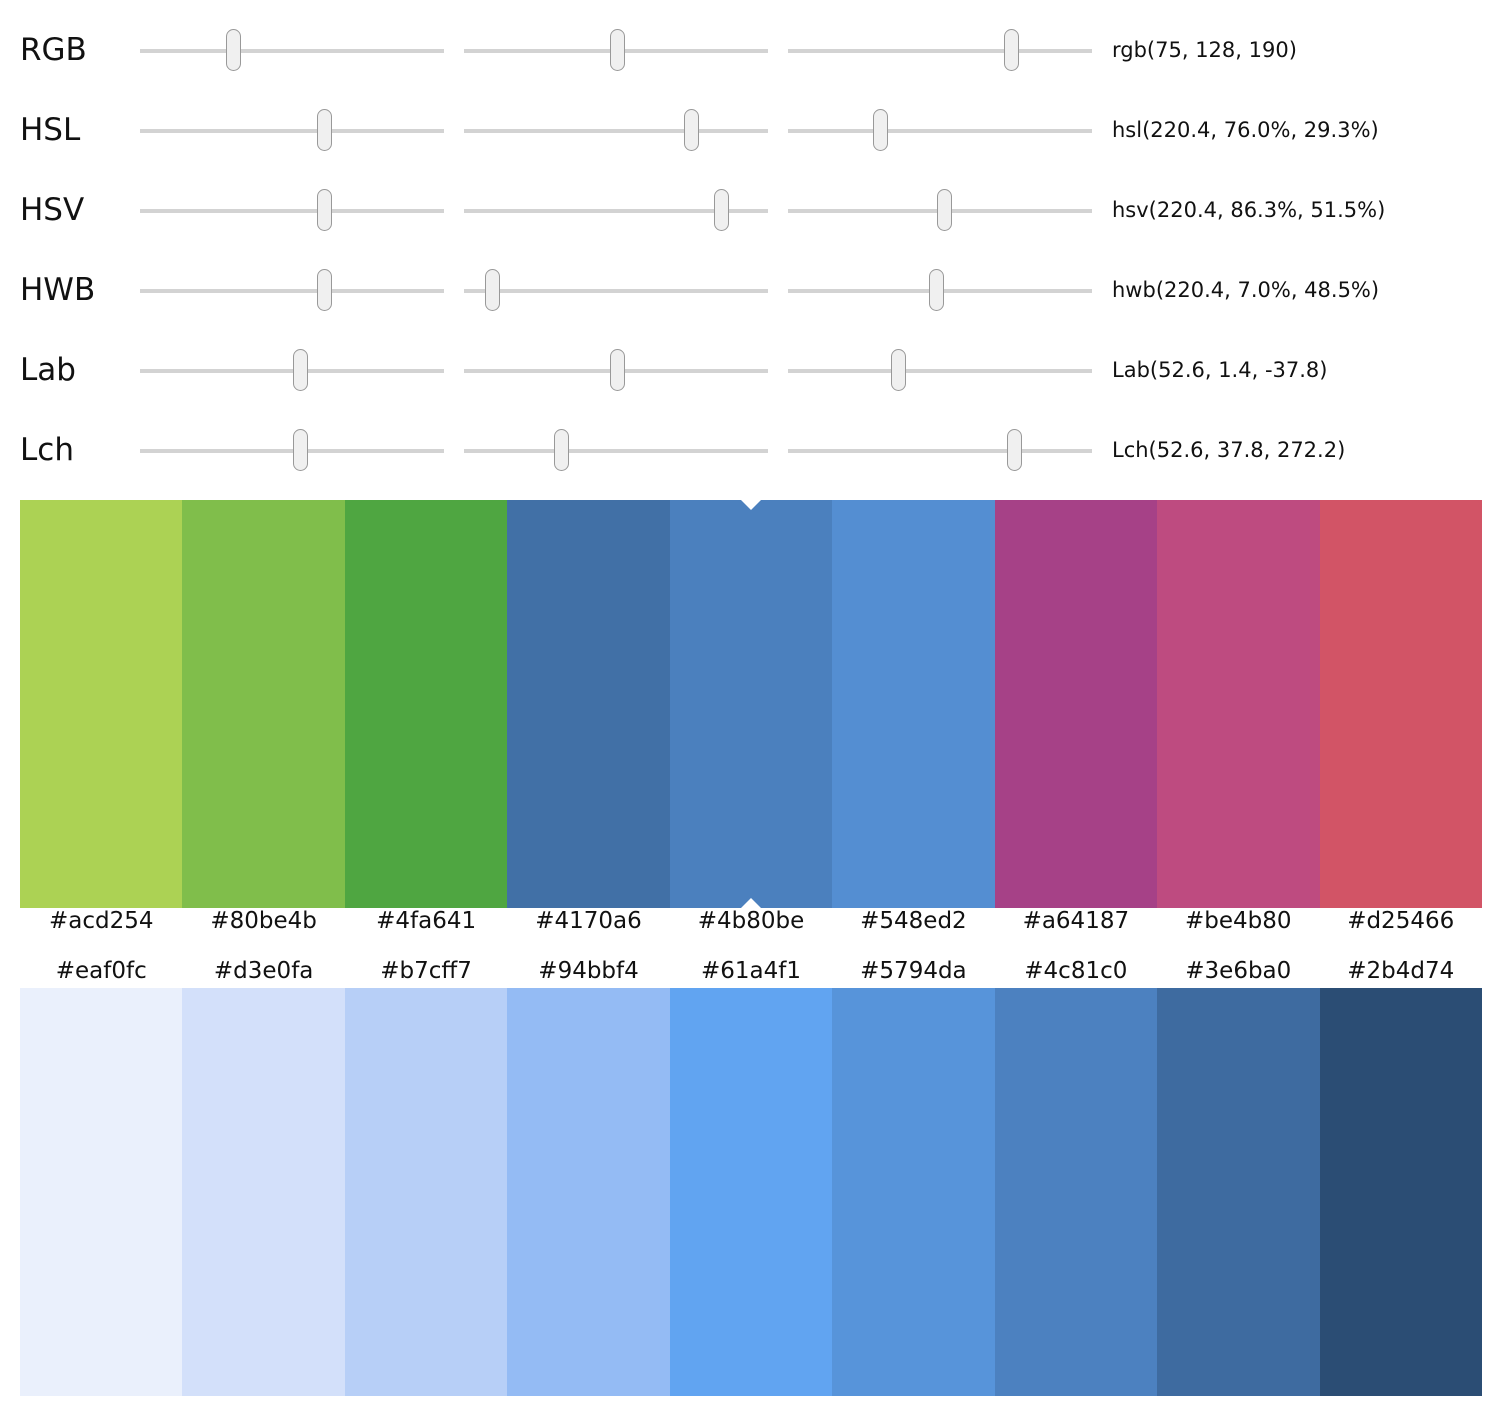 This screenshot has height=1415, width=1501. Describe the element at coordinates (1204, 50) in the screenshot. I see `model-readout: rgb(75, 128, 190)` at that location.